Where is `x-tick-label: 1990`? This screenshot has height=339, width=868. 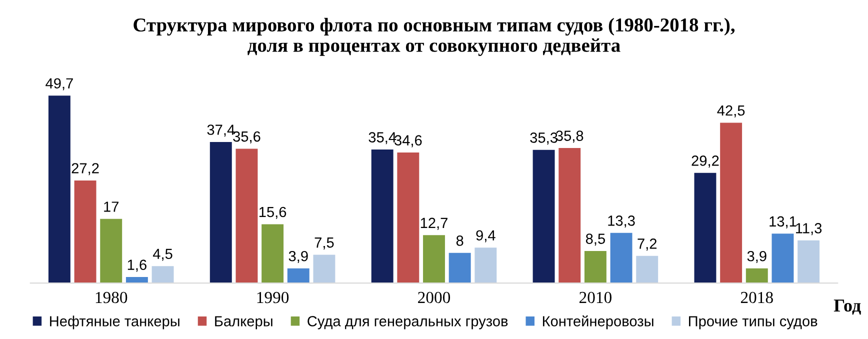
x-tick-label: 1990 is located at coordinates (273, 298).